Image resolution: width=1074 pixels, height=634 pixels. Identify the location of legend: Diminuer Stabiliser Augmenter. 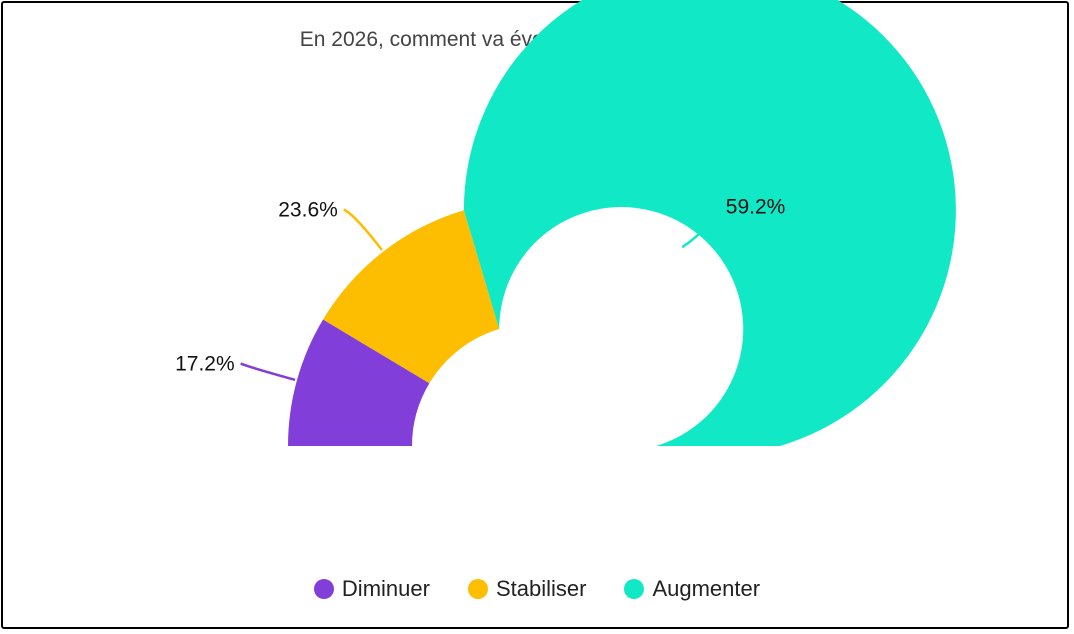
(537, 589).